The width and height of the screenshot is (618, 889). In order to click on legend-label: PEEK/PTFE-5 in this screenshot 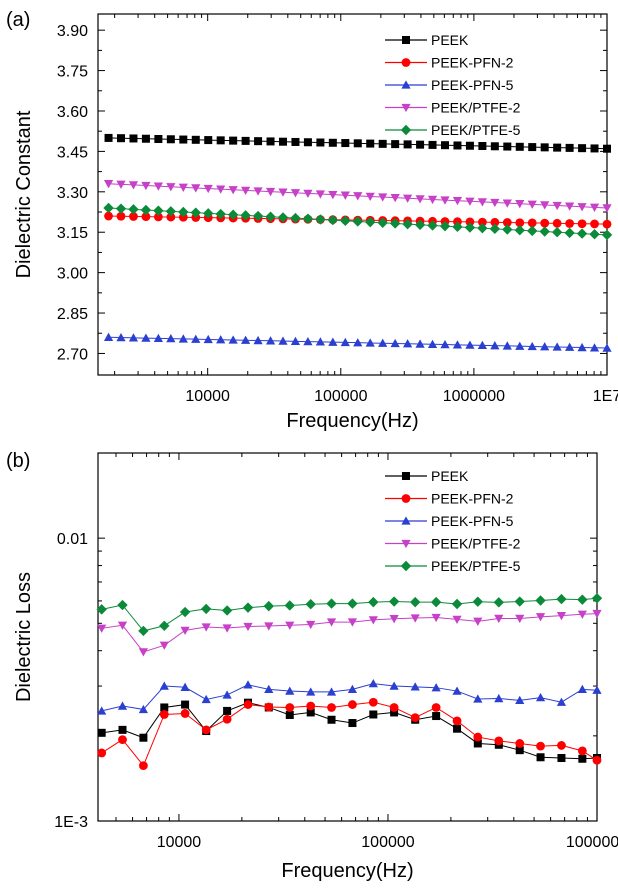, I will do `click(476, 130)`.